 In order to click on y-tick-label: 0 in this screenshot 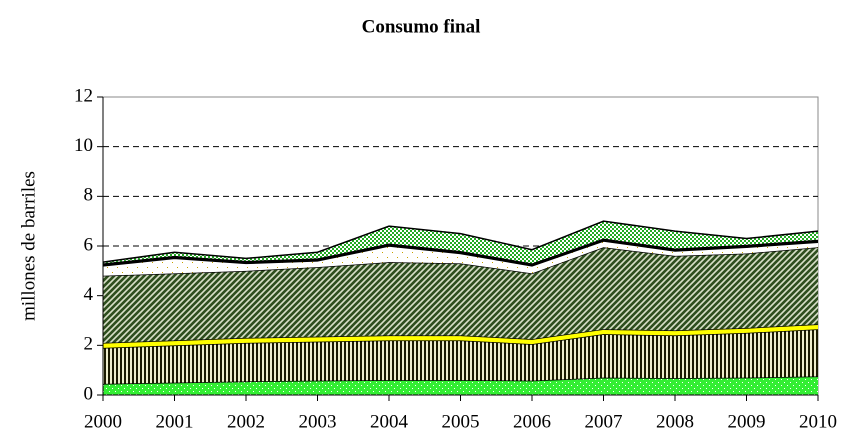, I will do `click(89, 393)`.